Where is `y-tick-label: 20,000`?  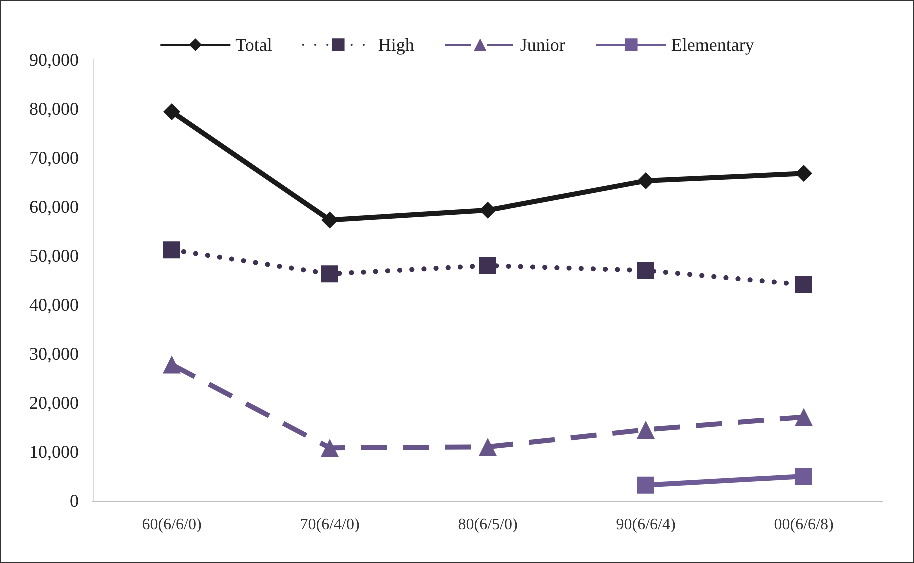 y-tick-label: 20,000 is located at coordinates (54, 403).